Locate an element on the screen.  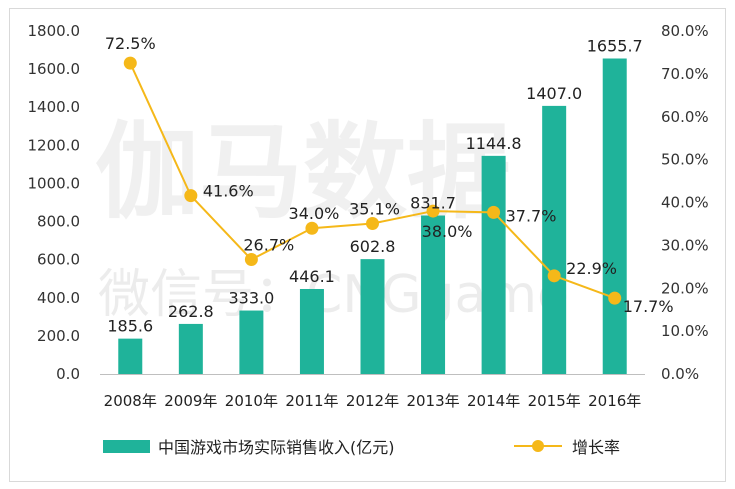
y-right-tick-label: 70.0% is located at coordinates (685, 74).